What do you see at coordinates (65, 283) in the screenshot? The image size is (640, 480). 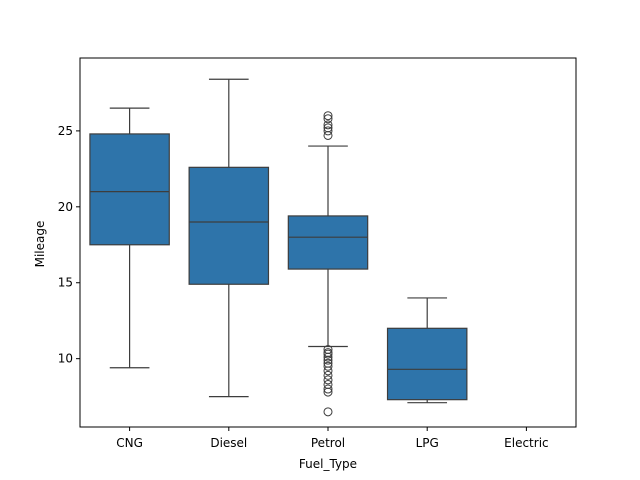 I see `y-tick-label: 15` at bounding box center [65, 283].